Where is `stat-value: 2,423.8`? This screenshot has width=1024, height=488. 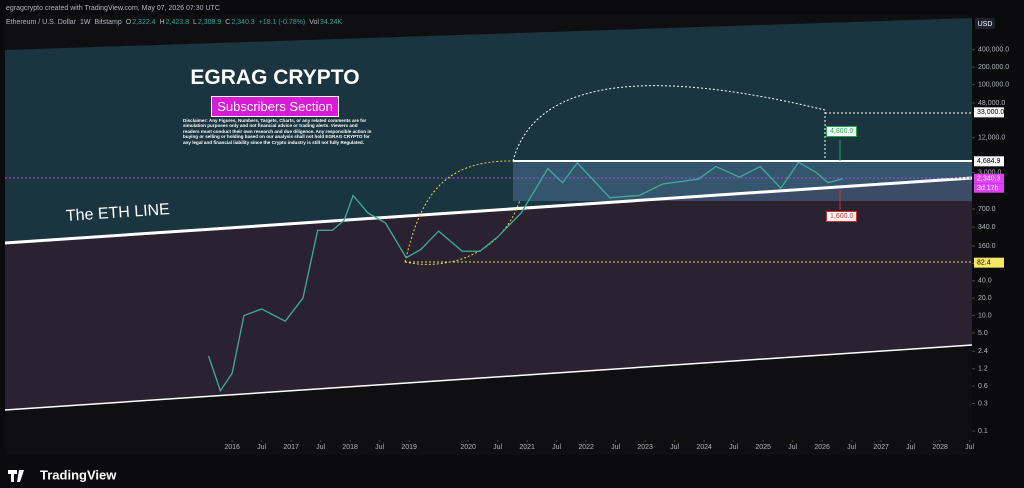 stat-value: 2,423.8 is located at coordinates (177, 22).